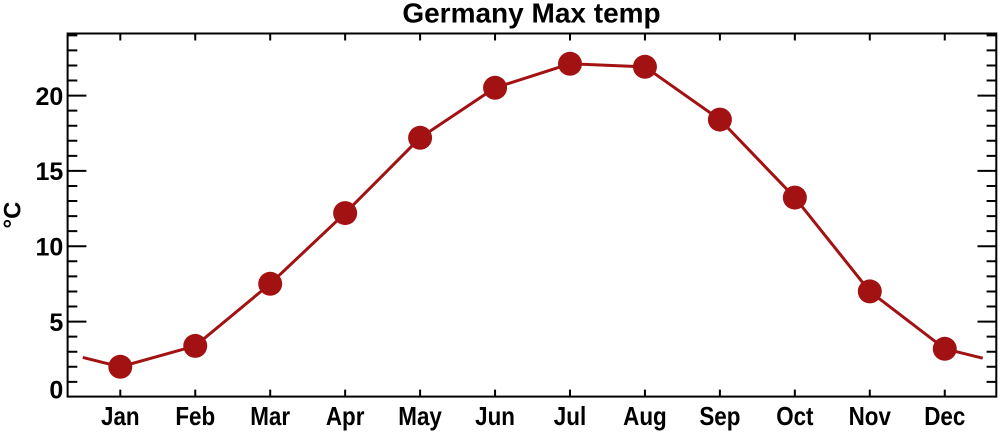 This screenshot has height=432, width=1000. What do you see at coordinates (56, 323) in the screenshot?
I see `svg-text: 5` at bounding box center [56, 323].